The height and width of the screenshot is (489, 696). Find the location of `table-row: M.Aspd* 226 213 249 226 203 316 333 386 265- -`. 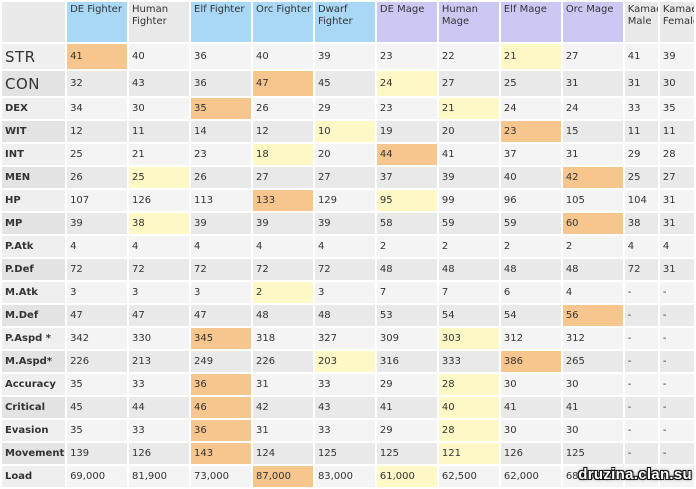

table-row: M.Aspd* 226 213 249 226 203 316 333 386 265- - is located at coordinates (348, 361).